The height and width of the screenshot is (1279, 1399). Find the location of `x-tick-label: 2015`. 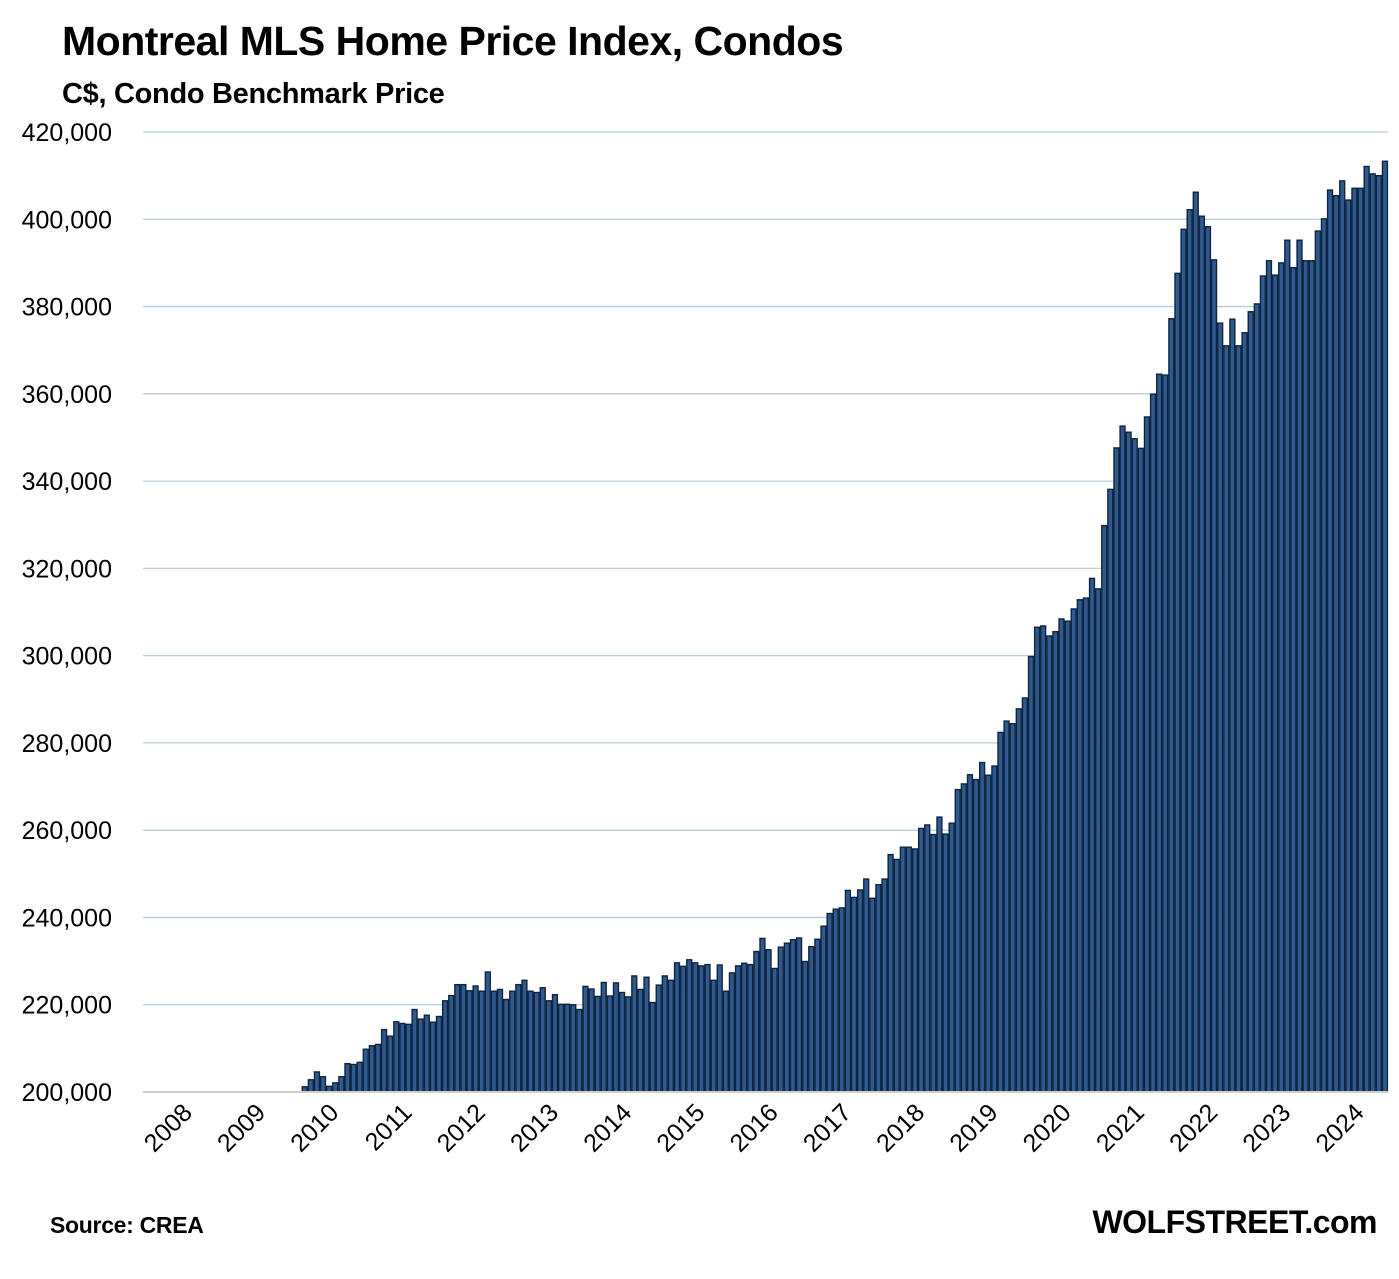

x-tick-label: 2015 is located at coordinates (680, 1127).